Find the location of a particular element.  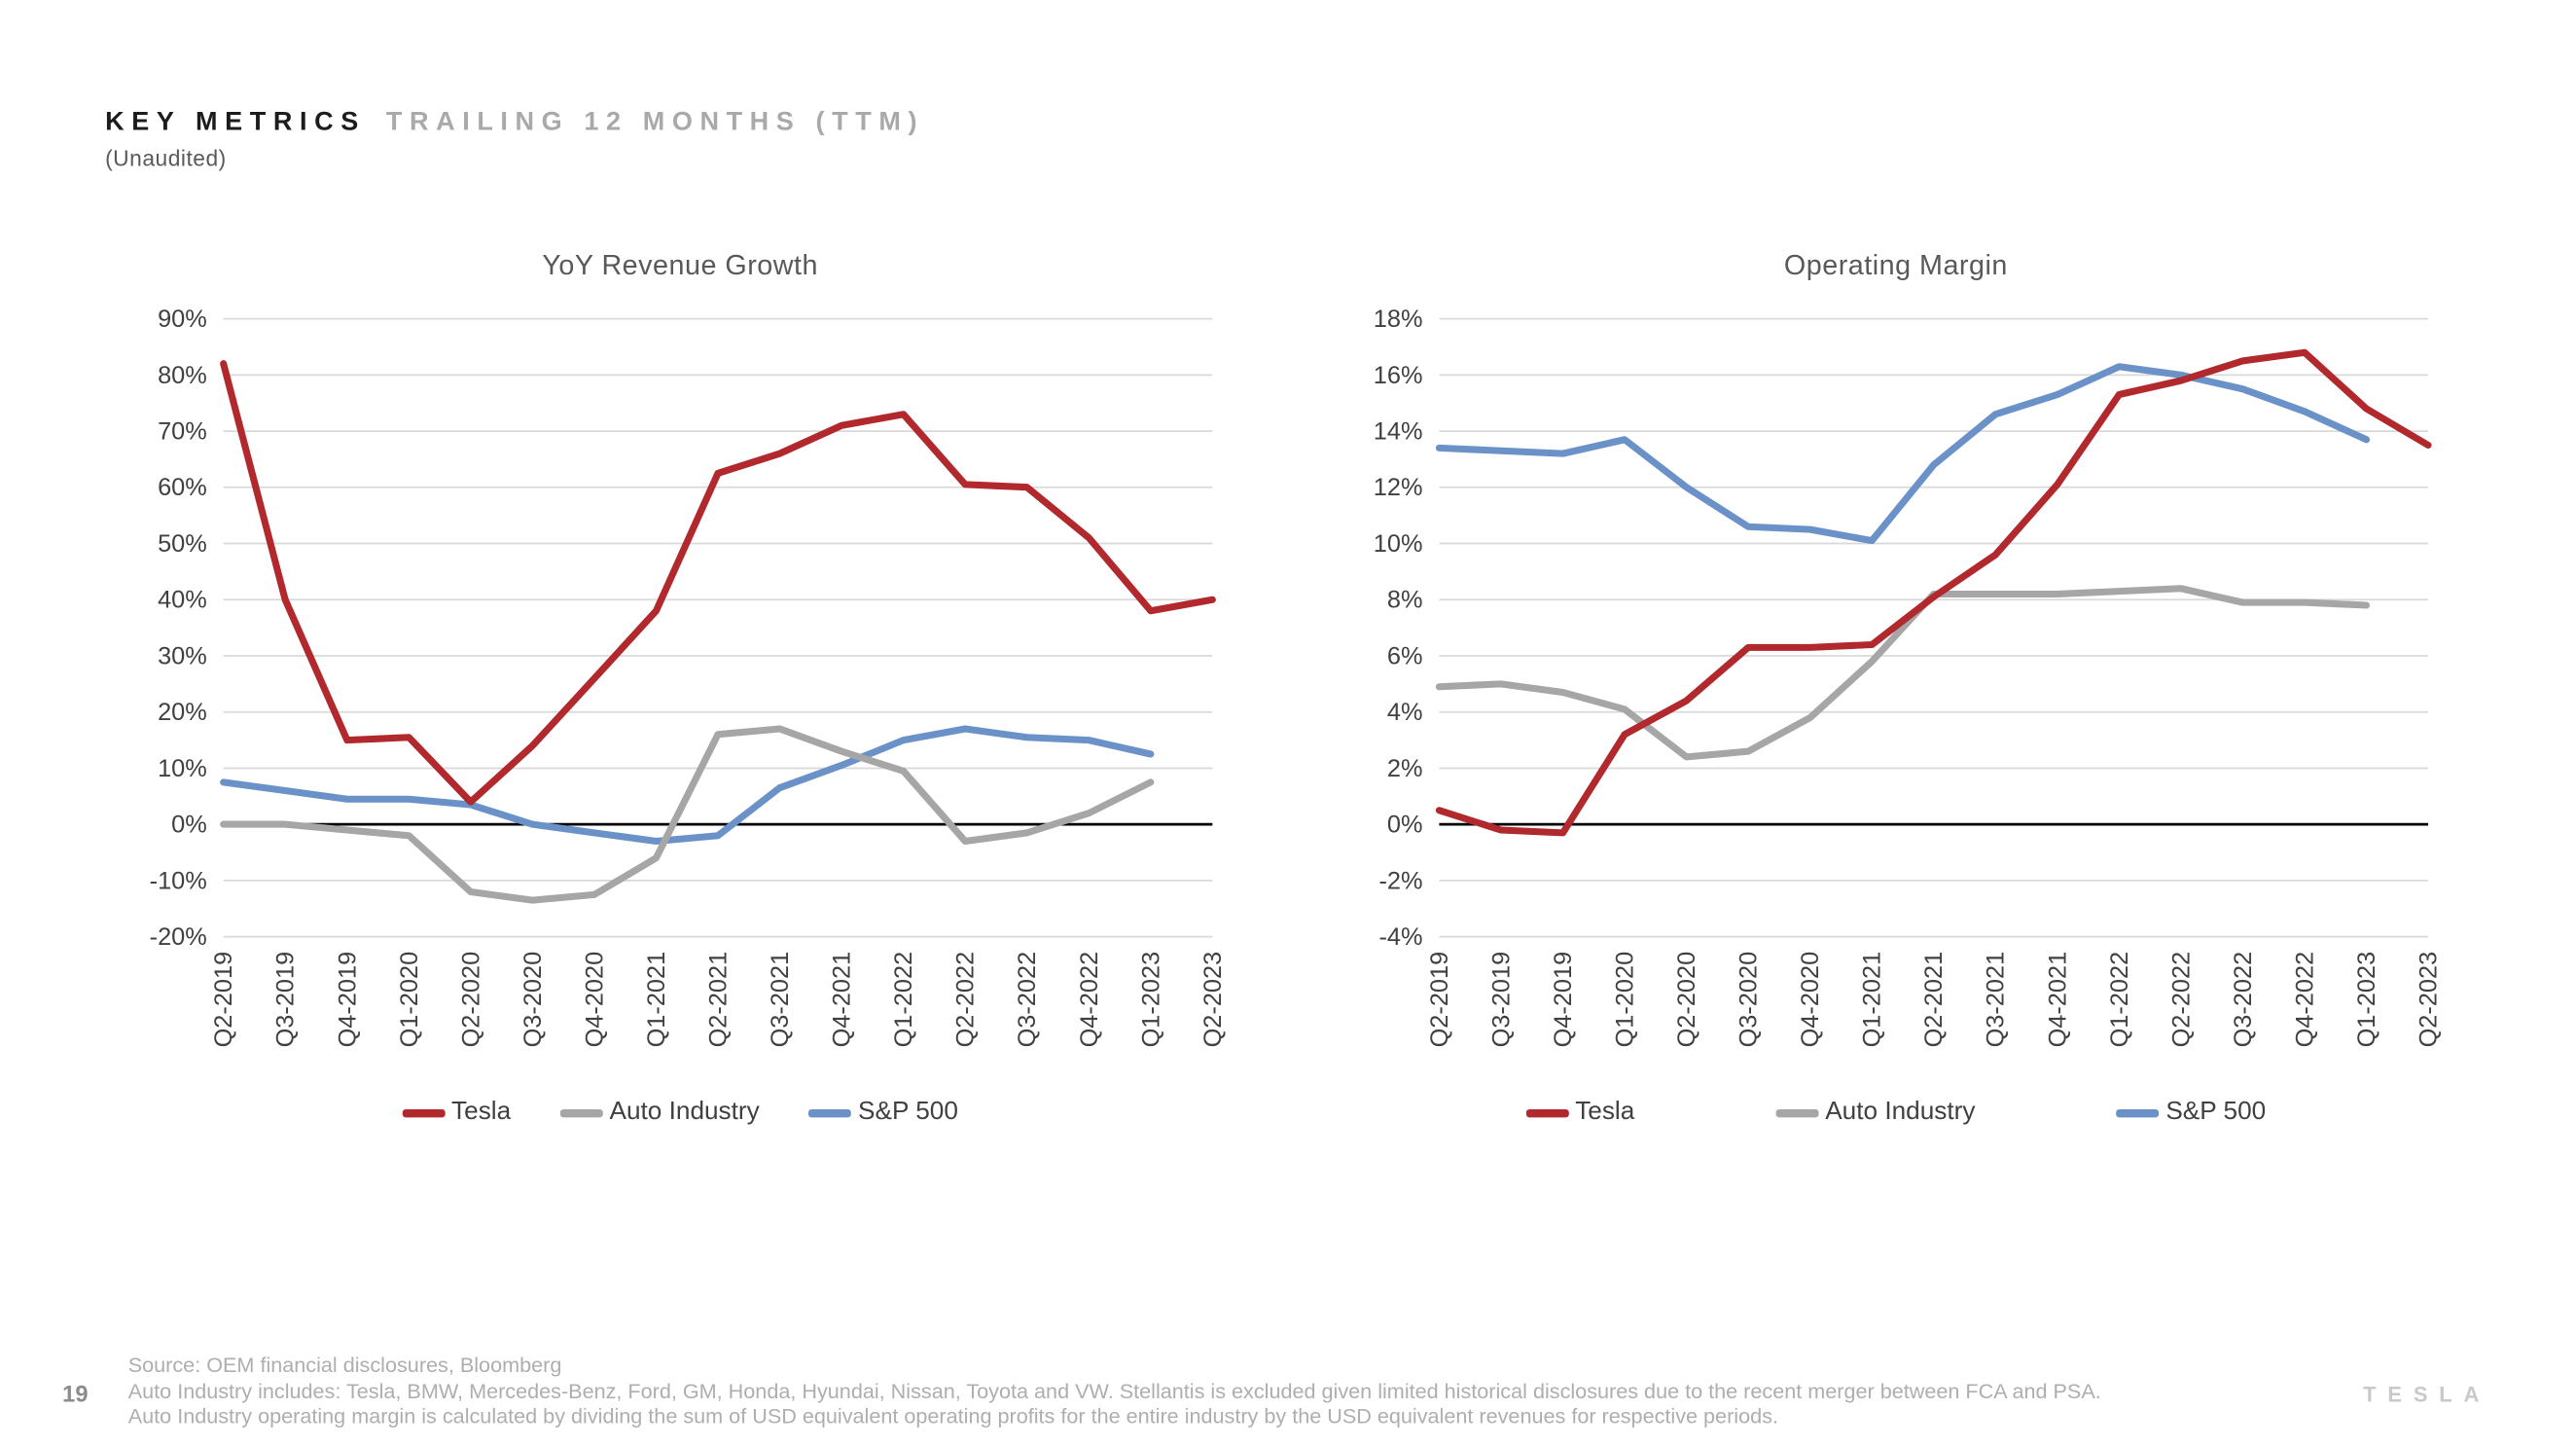

y-tick-label: 70% is located at coordinates (182, 432).